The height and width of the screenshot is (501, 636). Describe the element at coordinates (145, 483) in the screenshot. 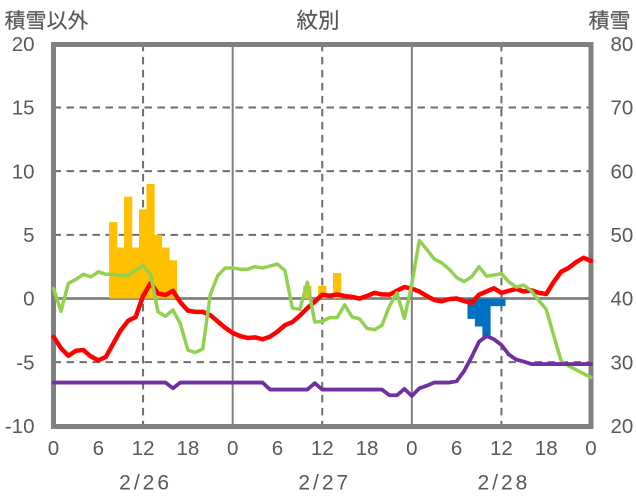

I see `svg-text: 2/26` at that location.